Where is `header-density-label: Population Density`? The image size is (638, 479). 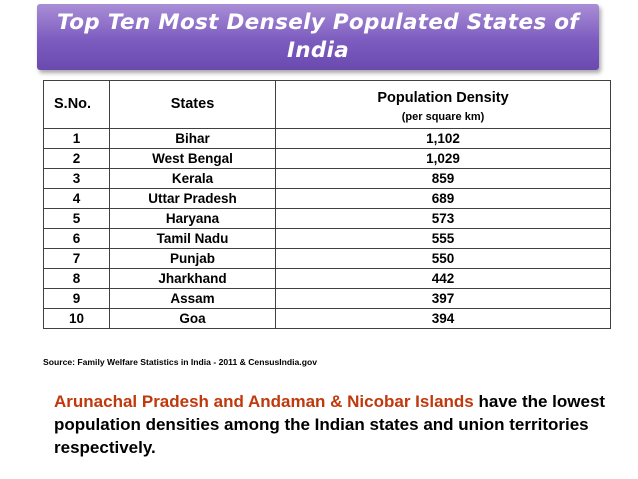
header-density-label: Population Density is located at coordinates (443, 97).